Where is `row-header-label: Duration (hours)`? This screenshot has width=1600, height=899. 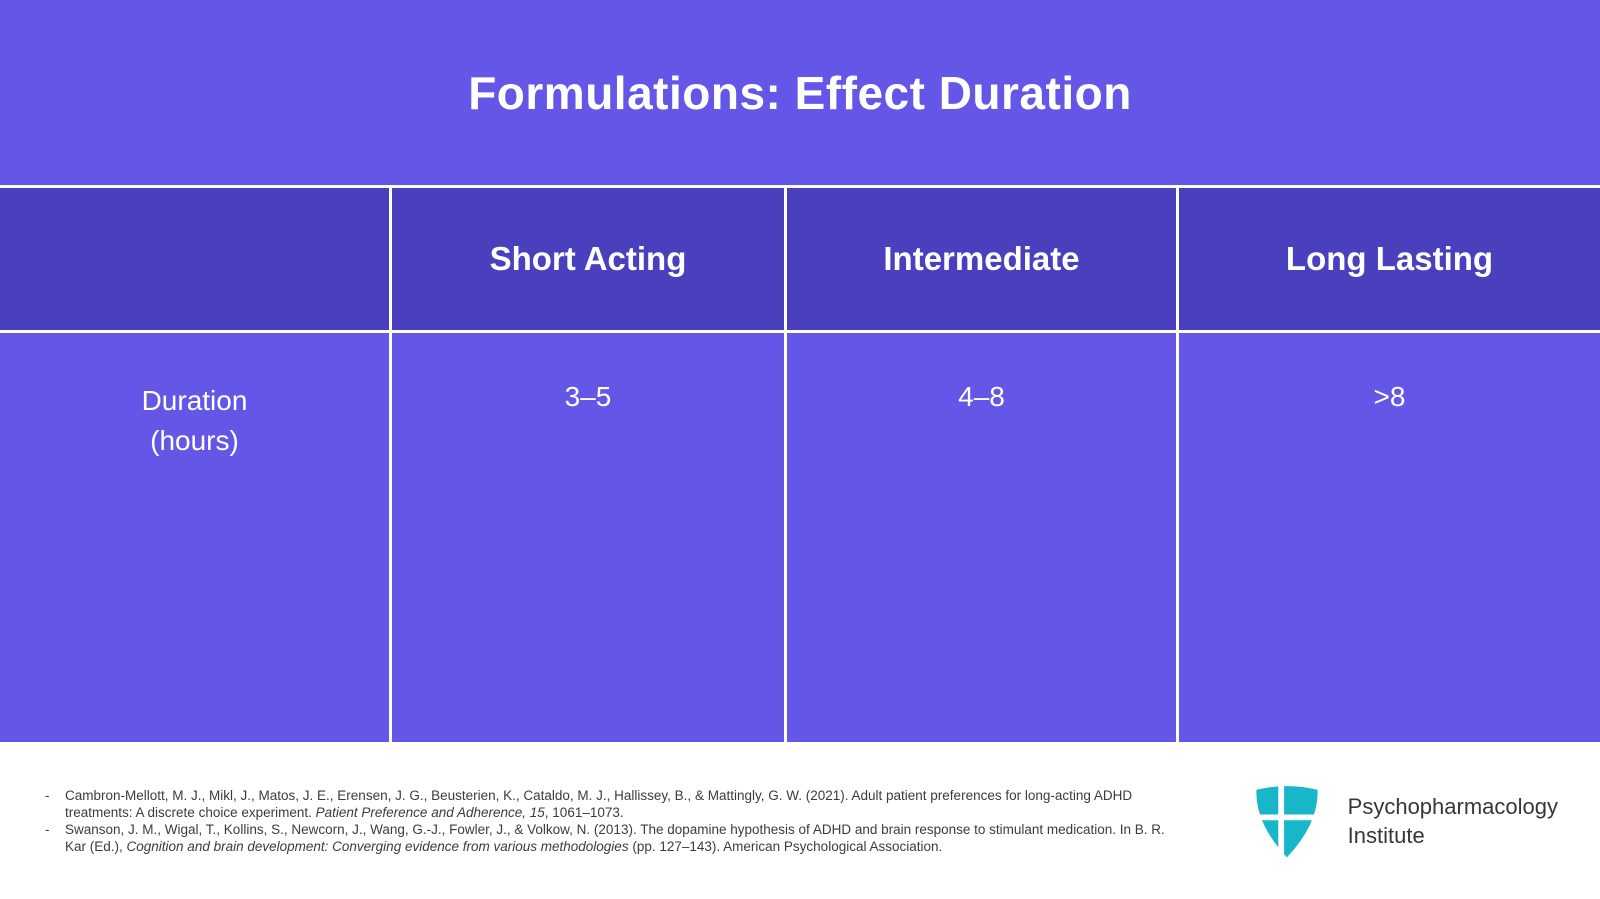
row-header-label: Duration (hours) is located at coordinates (194, 420).